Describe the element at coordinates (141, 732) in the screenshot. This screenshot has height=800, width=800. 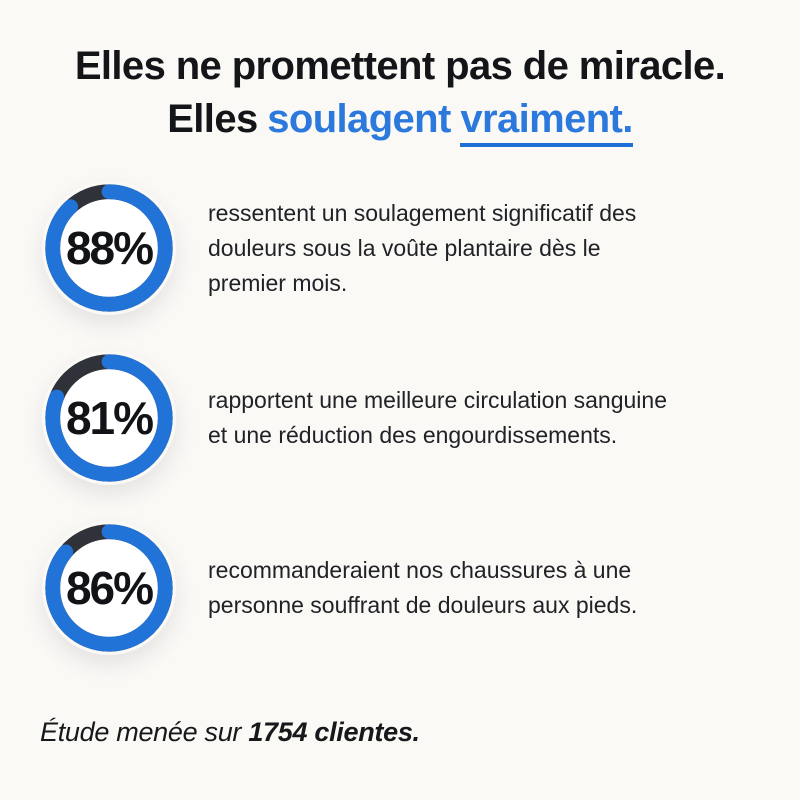
I see `study-note-prefix: Étude menée sur` at that location.